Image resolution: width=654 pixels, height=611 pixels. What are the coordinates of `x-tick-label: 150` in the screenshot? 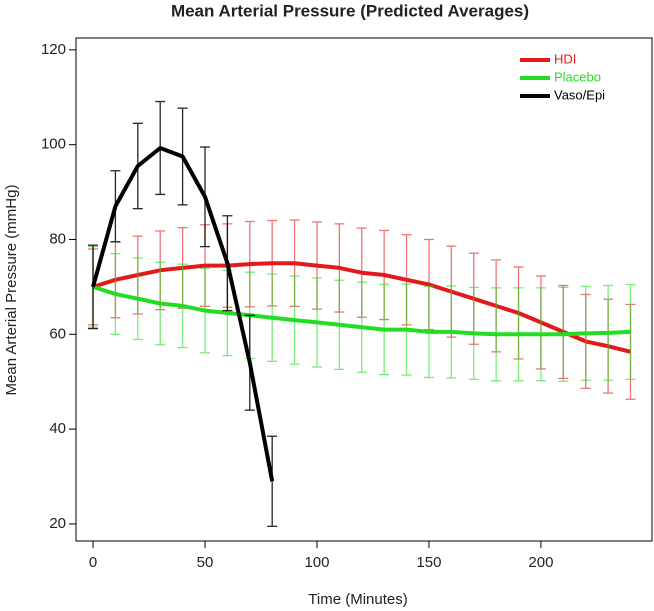 It's located at (428, 562).